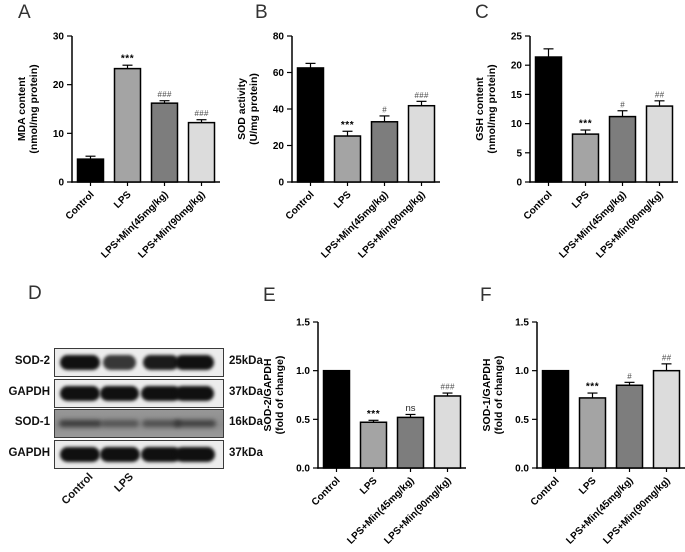  Describe the element at coordinates (246, 422) in the screenshot. I see `blot-kda-label: 16kDa` at that location.